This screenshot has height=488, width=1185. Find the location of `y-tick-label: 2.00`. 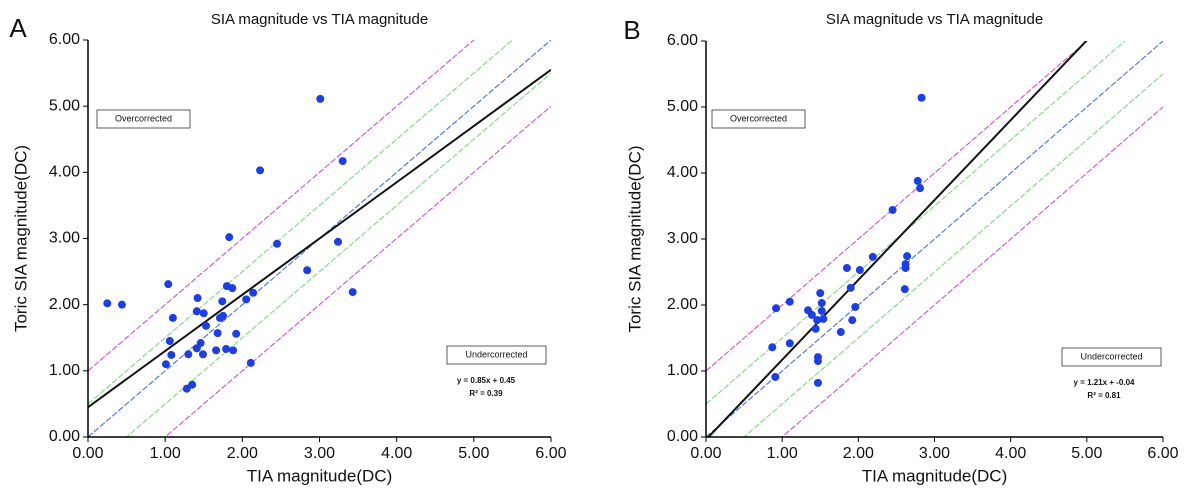

y-tick-label: 2.00 is located at coordinates (682, 304).